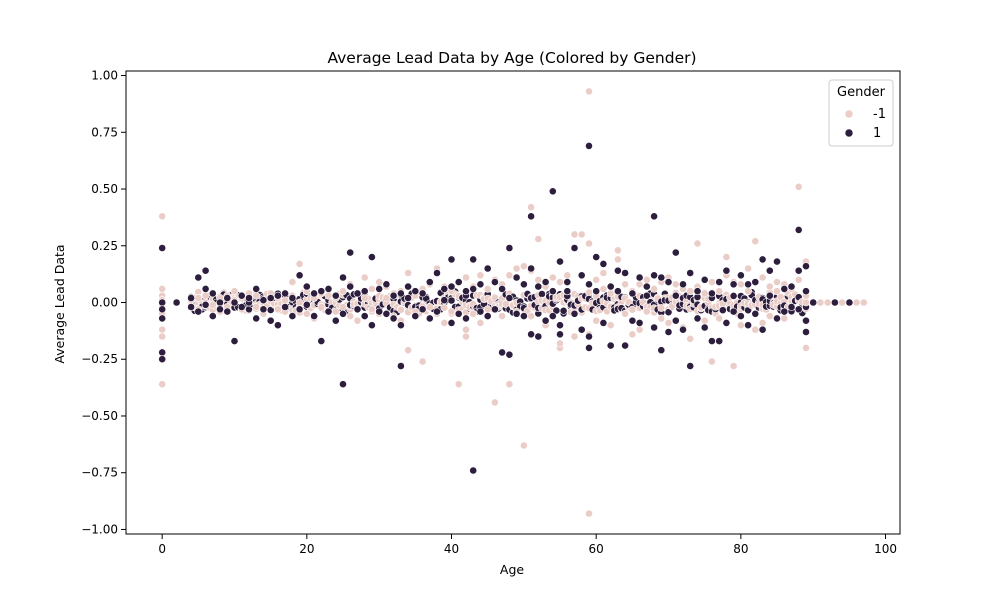 The height and width of the screenshot is (600, 1000). Describe the element at coordinates (104, 303) in the screenshot. I see `y-tick-label: 0.00` at that location.